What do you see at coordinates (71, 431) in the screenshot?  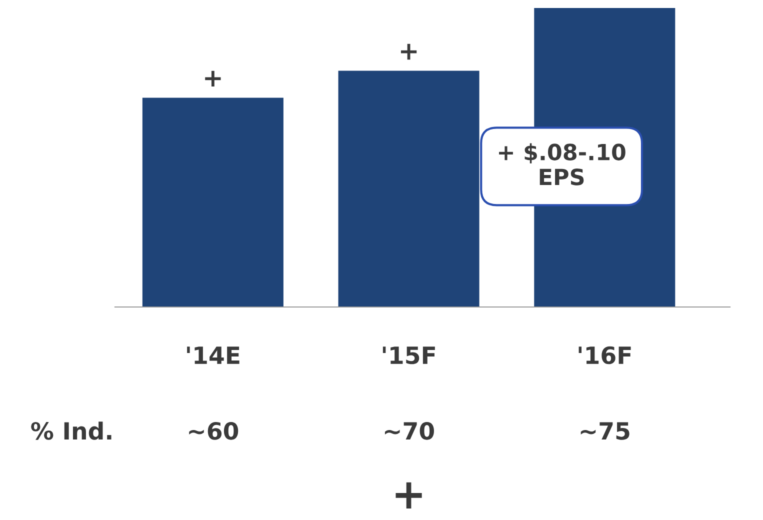 I see `text: % Ind.` at bounding box center [71, 431].